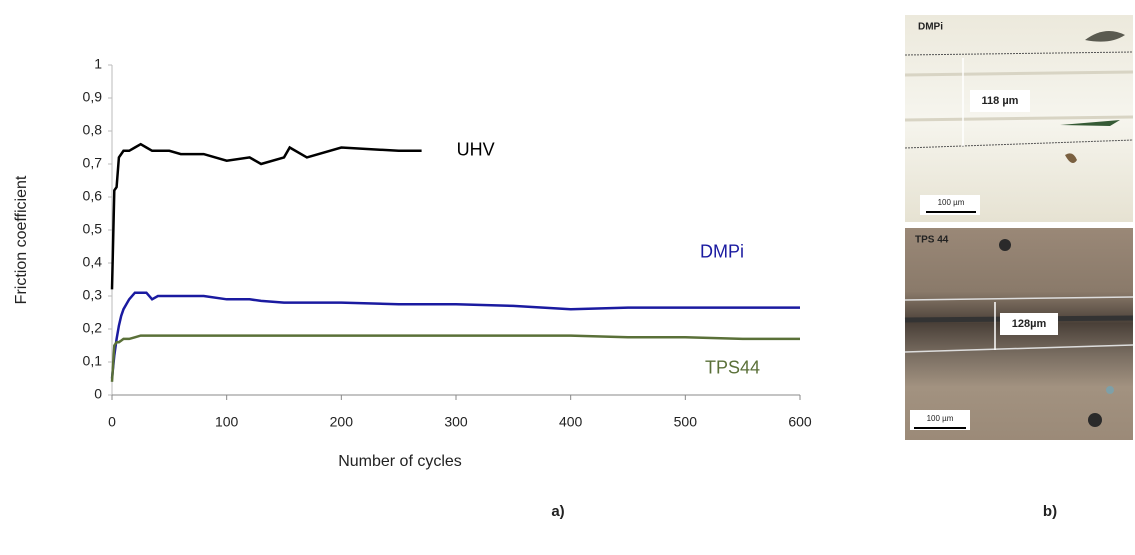 Image resolution: width=1135 pixels, height=555 pixels. Describe the element at coordinates (98, 64) in the screenshot. I see `y-tick-label: 1` at that location.